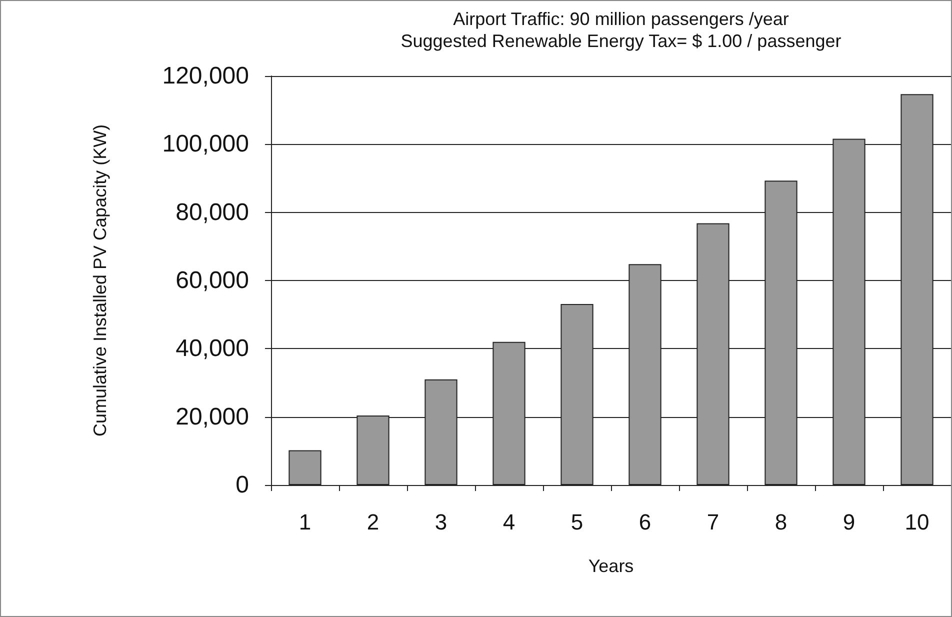  Describe the element at coordinates (645, 522) in the screenshot. I see `x-tick-label: 6` at that location.